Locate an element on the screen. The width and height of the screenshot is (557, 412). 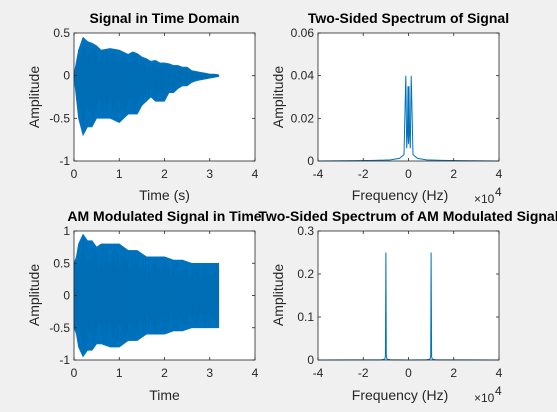
axis-ticks: 0 1 2 3 4 0.5 0 -0.5 -1 is located at coordinates (153, 103).